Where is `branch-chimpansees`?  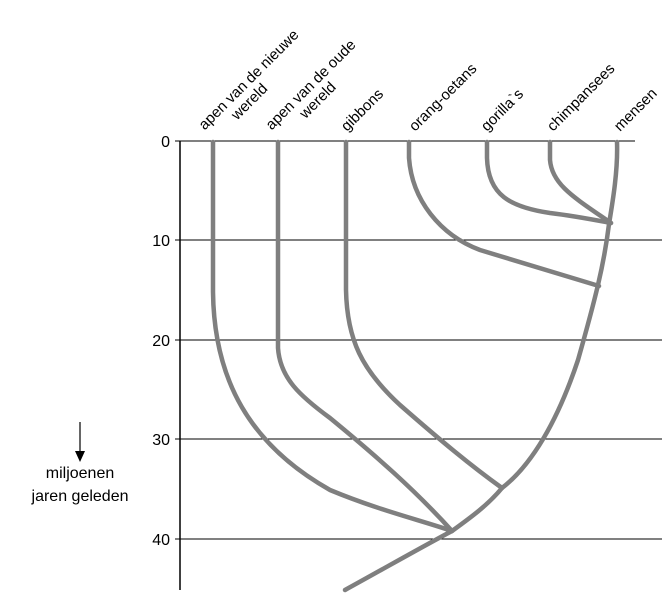 branch-chimpansees is located at coordinates (580, 182).